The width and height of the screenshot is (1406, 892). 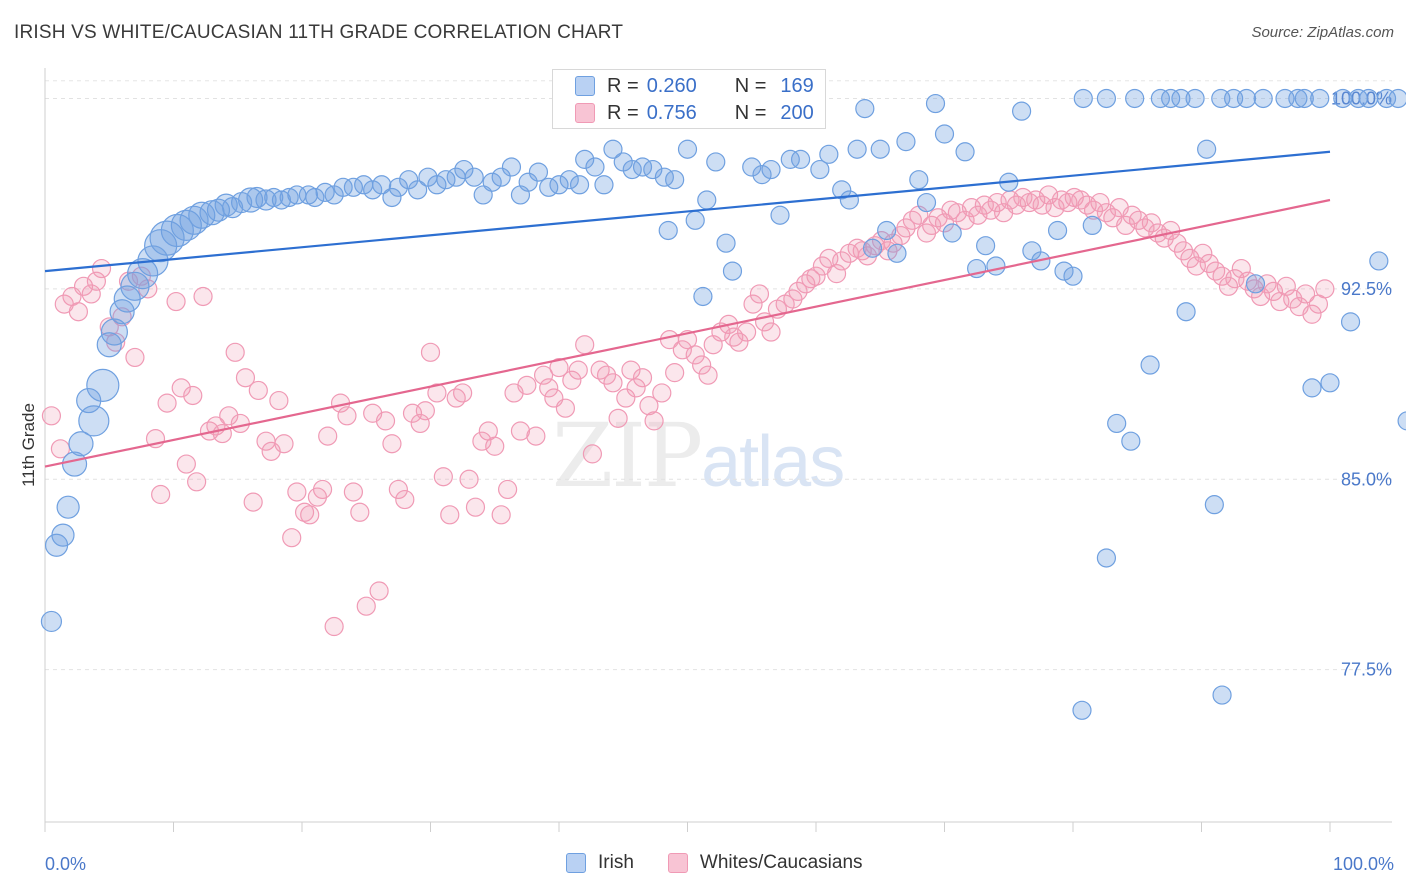 What do you see at coordinates (623, 85) in the screenshot?
I see `legend-r-label: R =` at bounding box center [623, 85].